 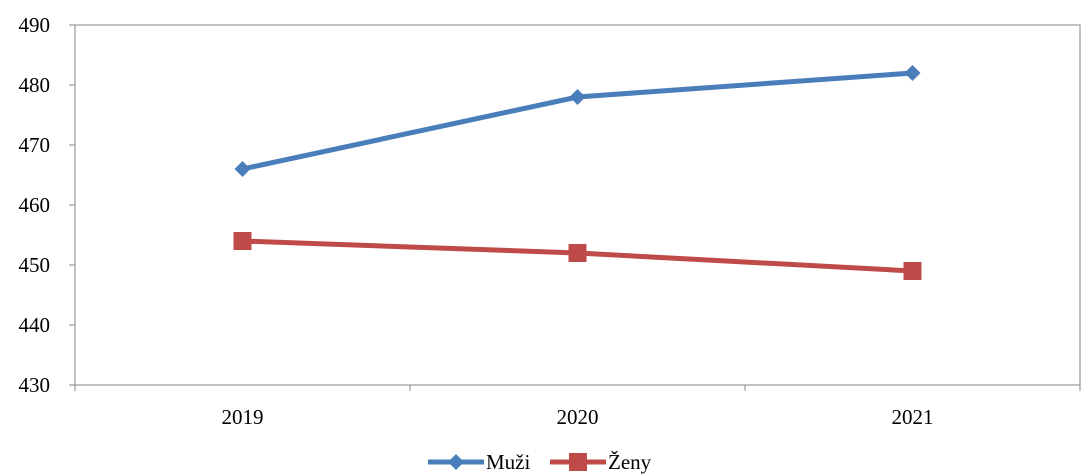 I want to click on x-tick-label: 2021, so click(x=913, y=417).